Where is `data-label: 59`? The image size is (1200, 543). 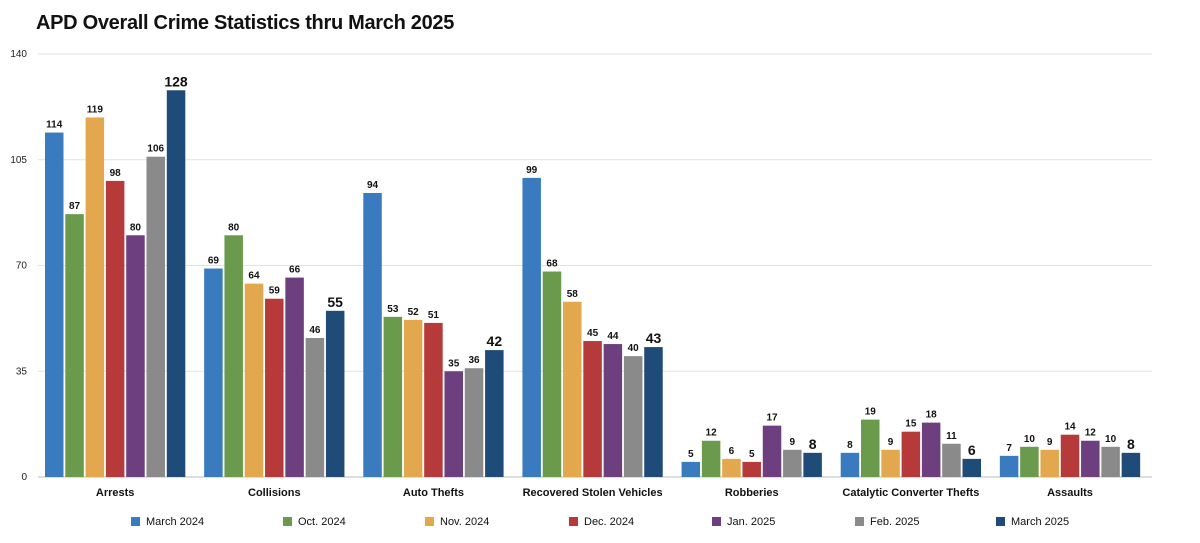
data-label: 59 is located at coordinates (275, 291).